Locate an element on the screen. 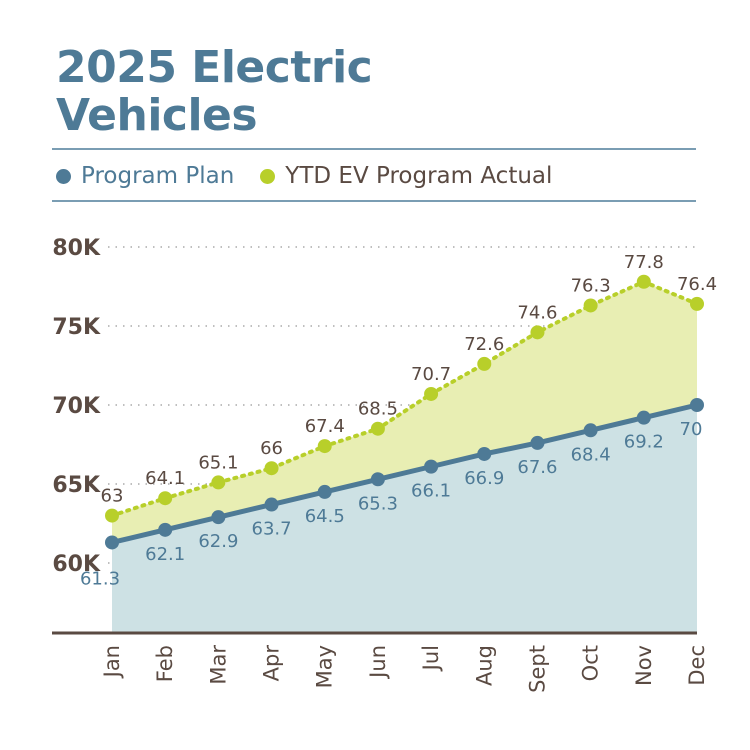 Image resolution: width=750 pixels, height=750 pixels. plan-data-label: 64.5 is located at coordinates (325, 516).